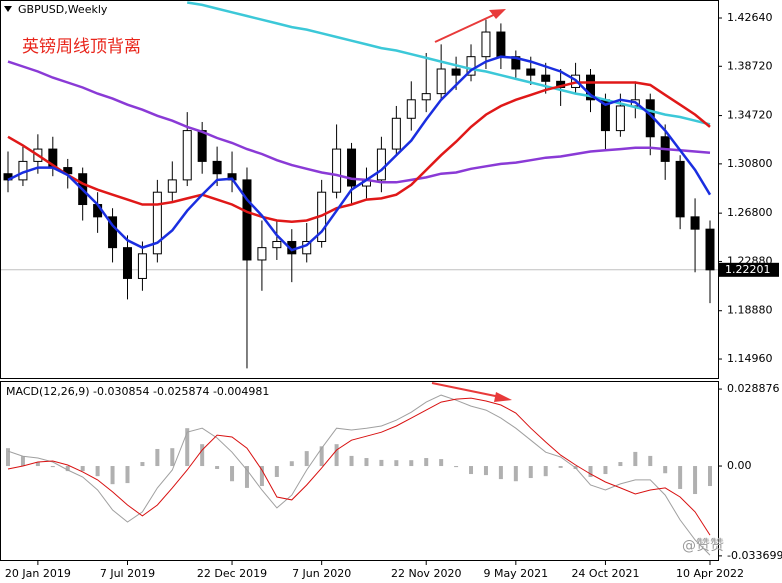 This screenshot has height=583, width=782. I want to click on arrow-head, so click(503, 397).